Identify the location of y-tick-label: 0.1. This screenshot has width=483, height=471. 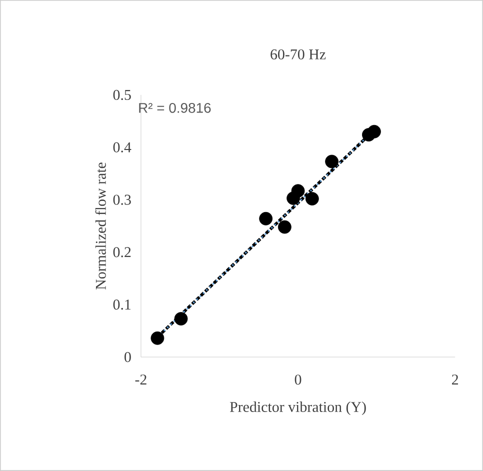
(122, 305).